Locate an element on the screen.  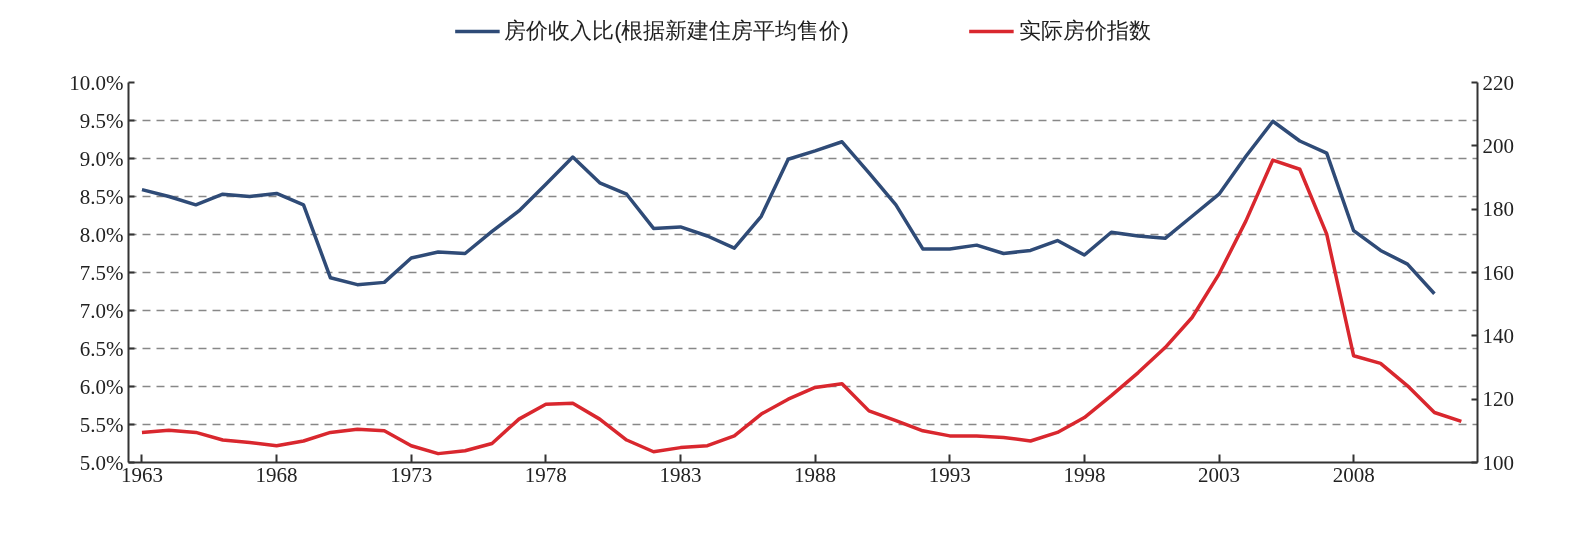
y-tick-label: 6.0% is located at coordinates (101, 386).